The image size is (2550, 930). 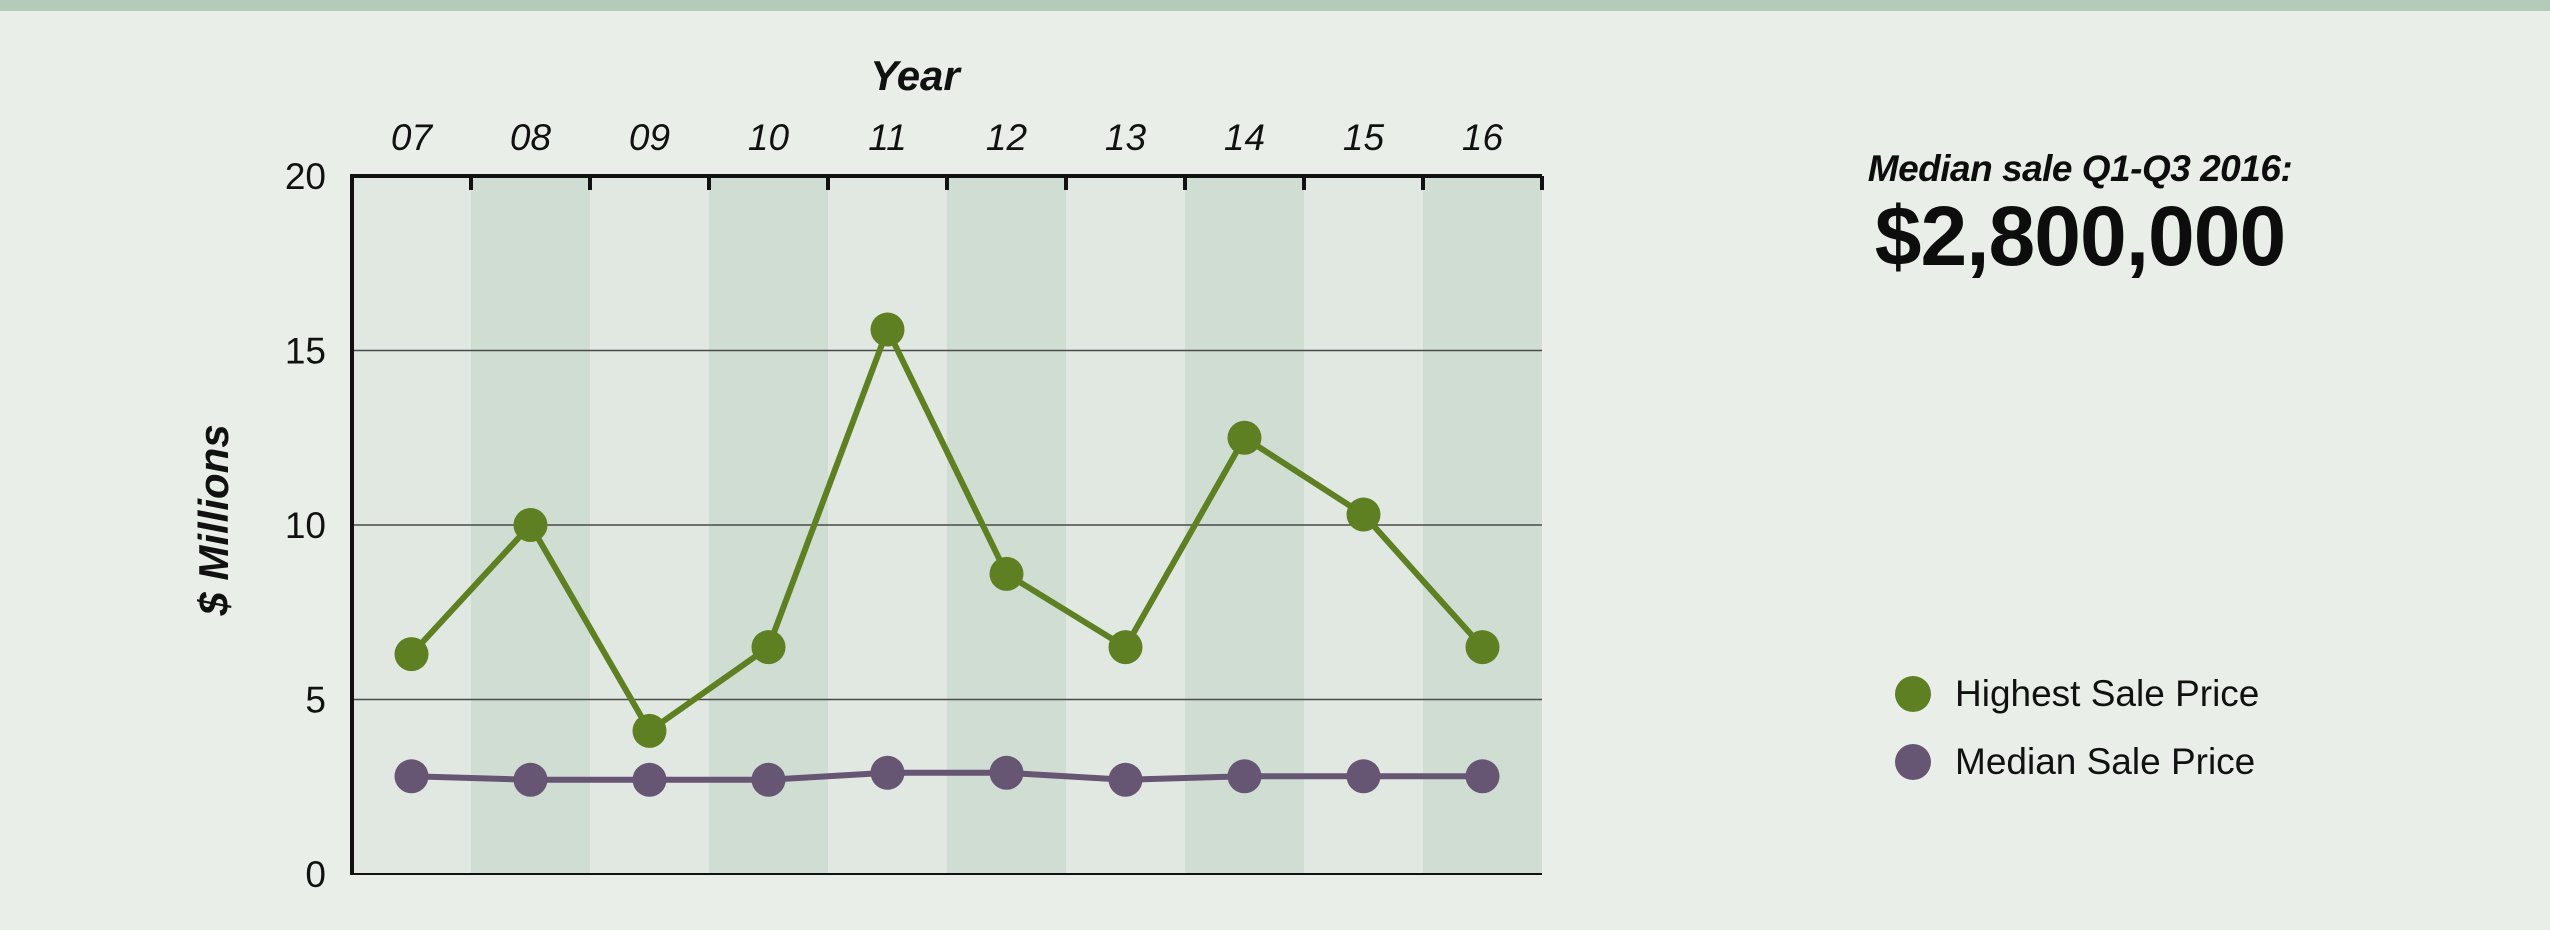 What do you see at coordinates (213, 520) in the screenshot?
I see `y-axis-title: $ Millions` at bounding box center [213, 520].